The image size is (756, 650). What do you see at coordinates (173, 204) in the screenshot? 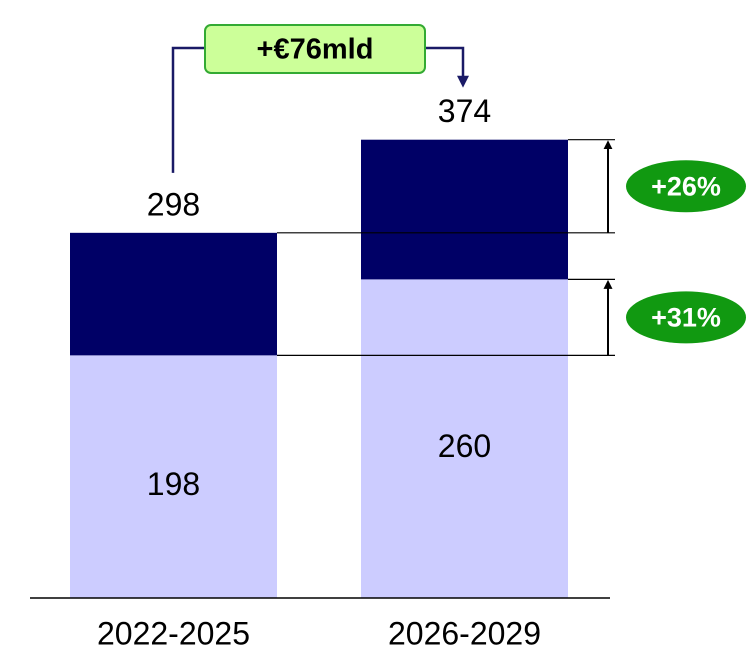
I see `total-label: 298` at bounding box center [173, 204].